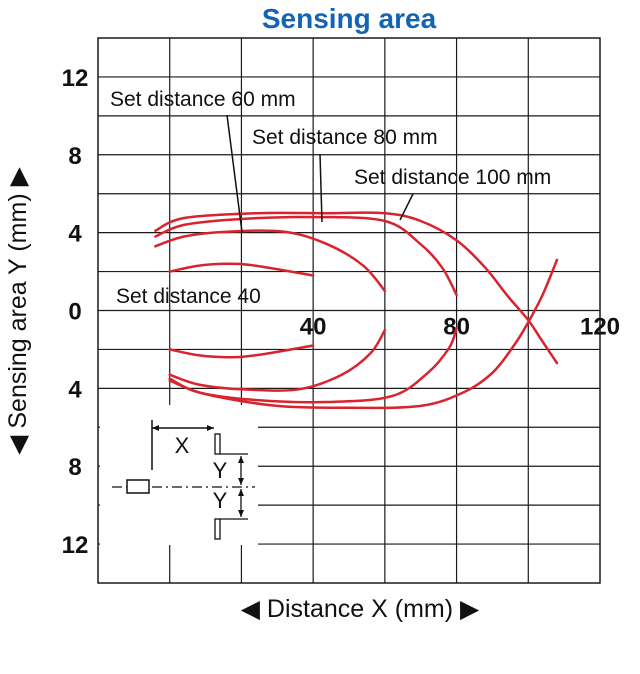 The image size is (640, 674). Describe the element at coordinates (360, 609) in the screenshot. I see `x-axis-label: ◀ Distance X (mm) ▶` at that location.